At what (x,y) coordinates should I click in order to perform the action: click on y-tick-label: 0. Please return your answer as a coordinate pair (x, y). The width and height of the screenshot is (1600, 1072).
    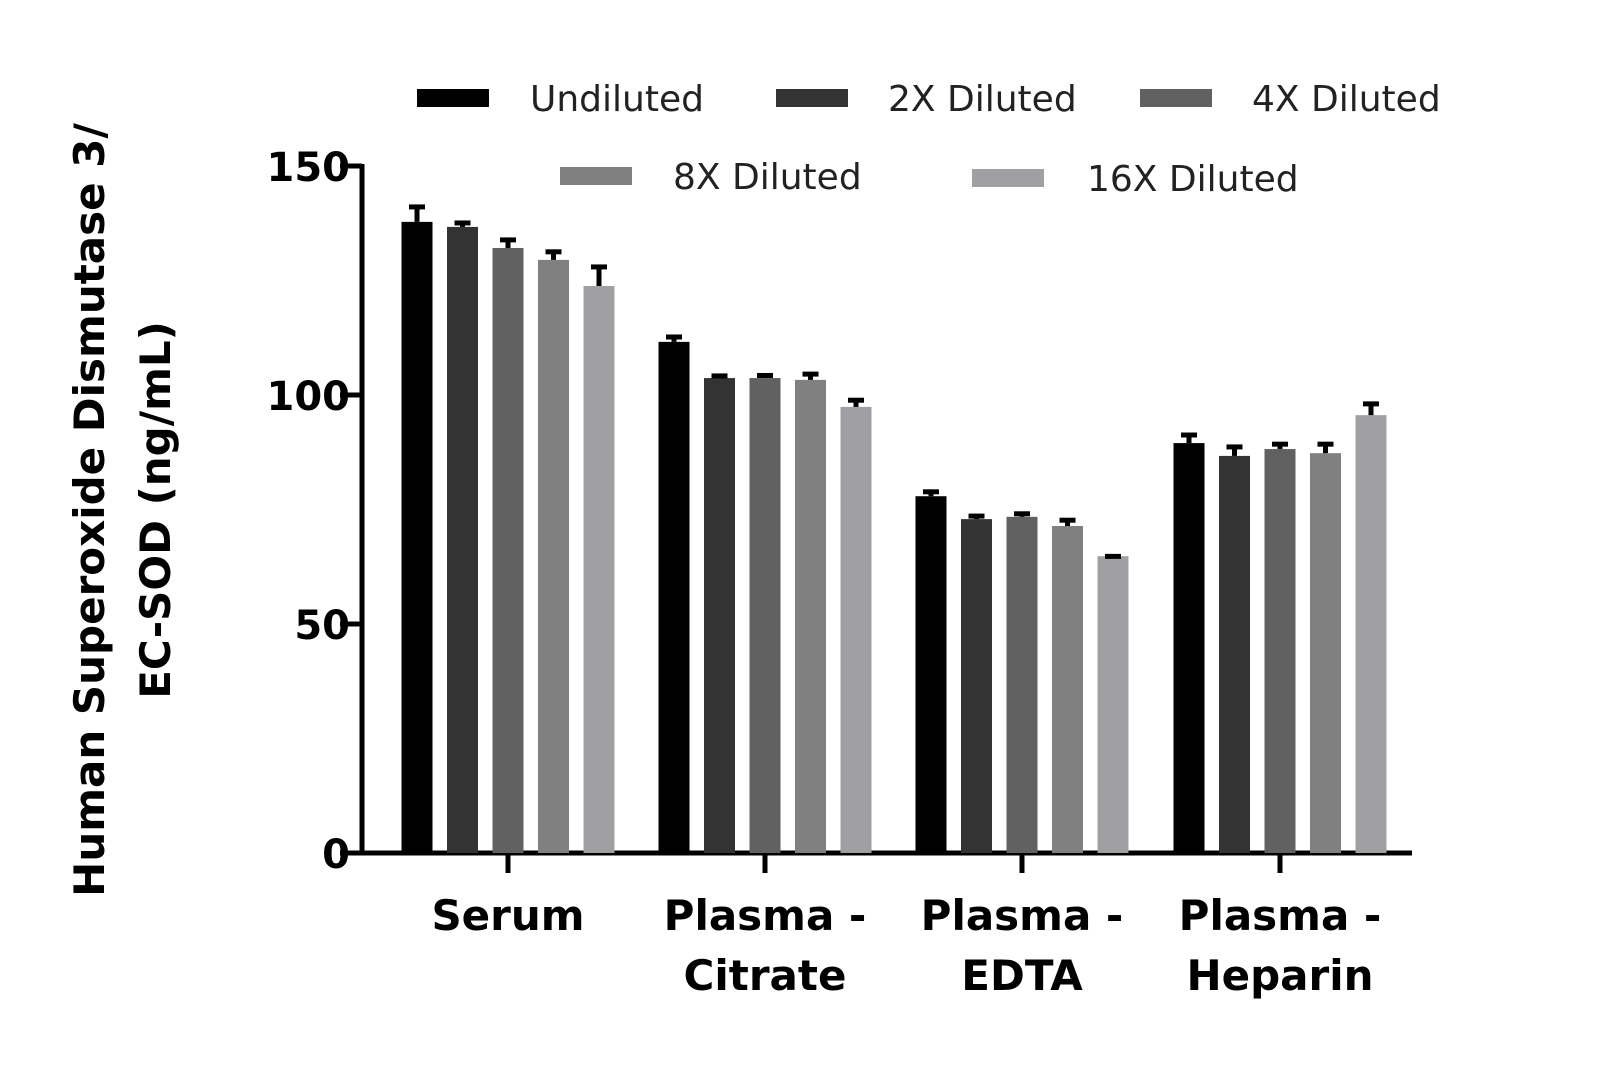
    Looking at the image, I should click on (336, 855).